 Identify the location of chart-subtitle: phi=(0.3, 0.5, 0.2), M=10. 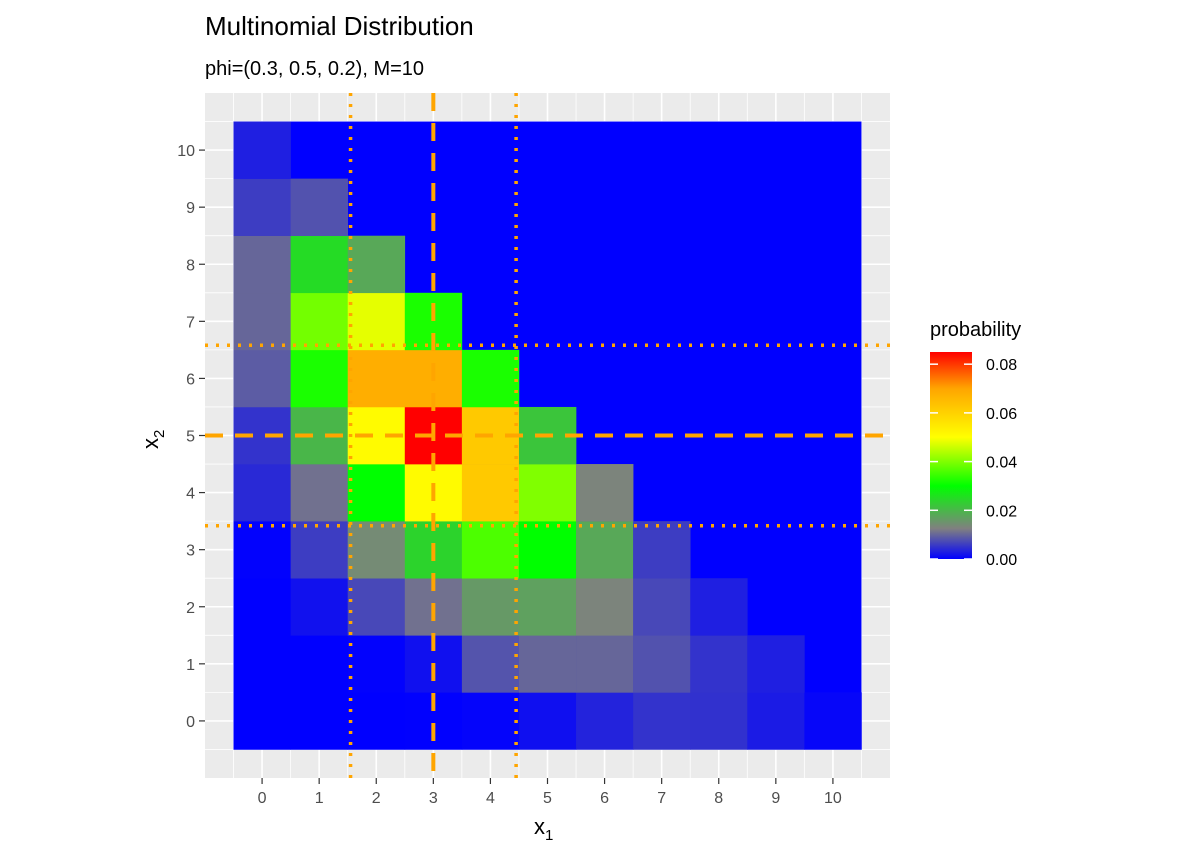
(314, 69).